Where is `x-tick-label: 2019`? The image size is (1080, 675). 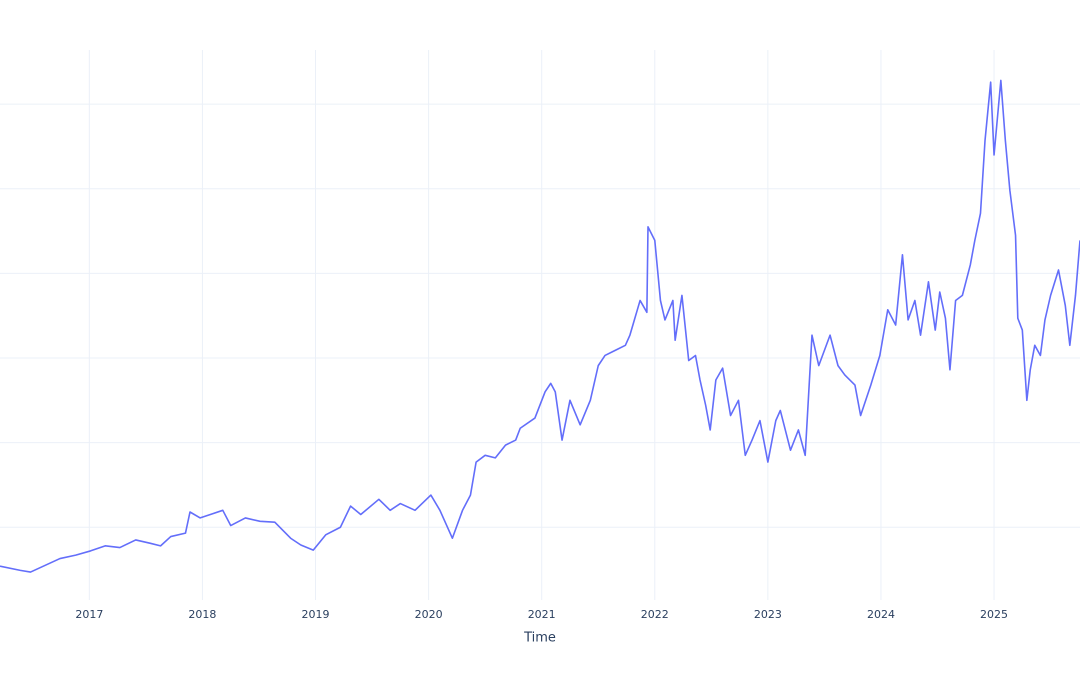
x-tick-label: 2019 is located at coordinates (316, 614).